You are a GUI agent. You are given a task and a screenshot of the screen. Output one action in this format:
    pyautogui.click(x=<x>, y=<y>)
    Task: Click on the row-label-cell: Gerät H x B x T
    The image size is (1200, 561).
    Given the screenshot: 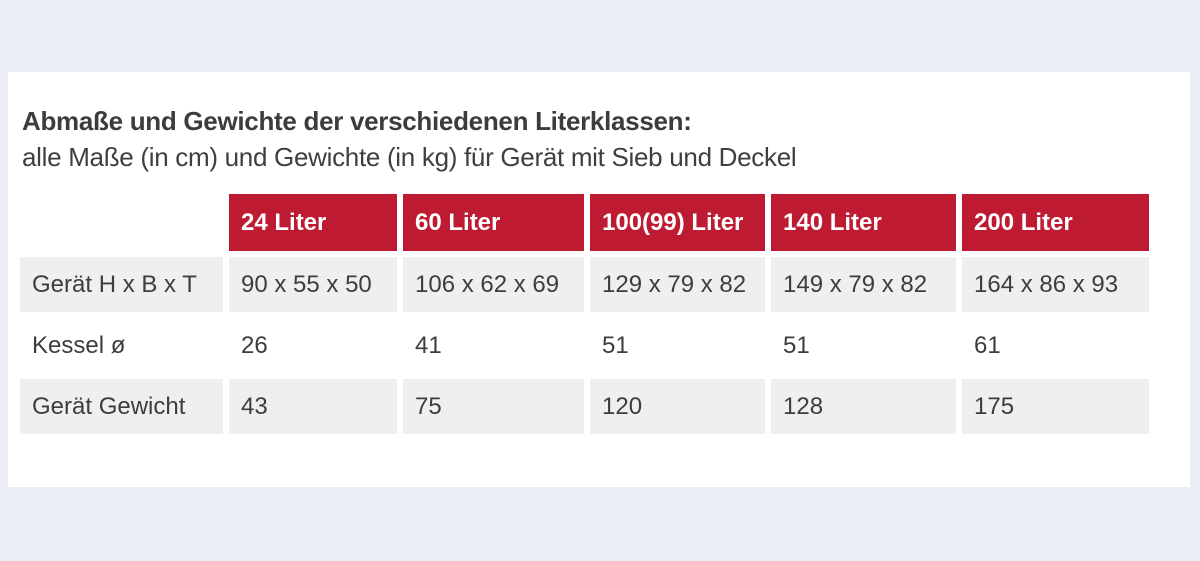 What is the action you would take?
    pyautogui.click(x=121, y=284)
    